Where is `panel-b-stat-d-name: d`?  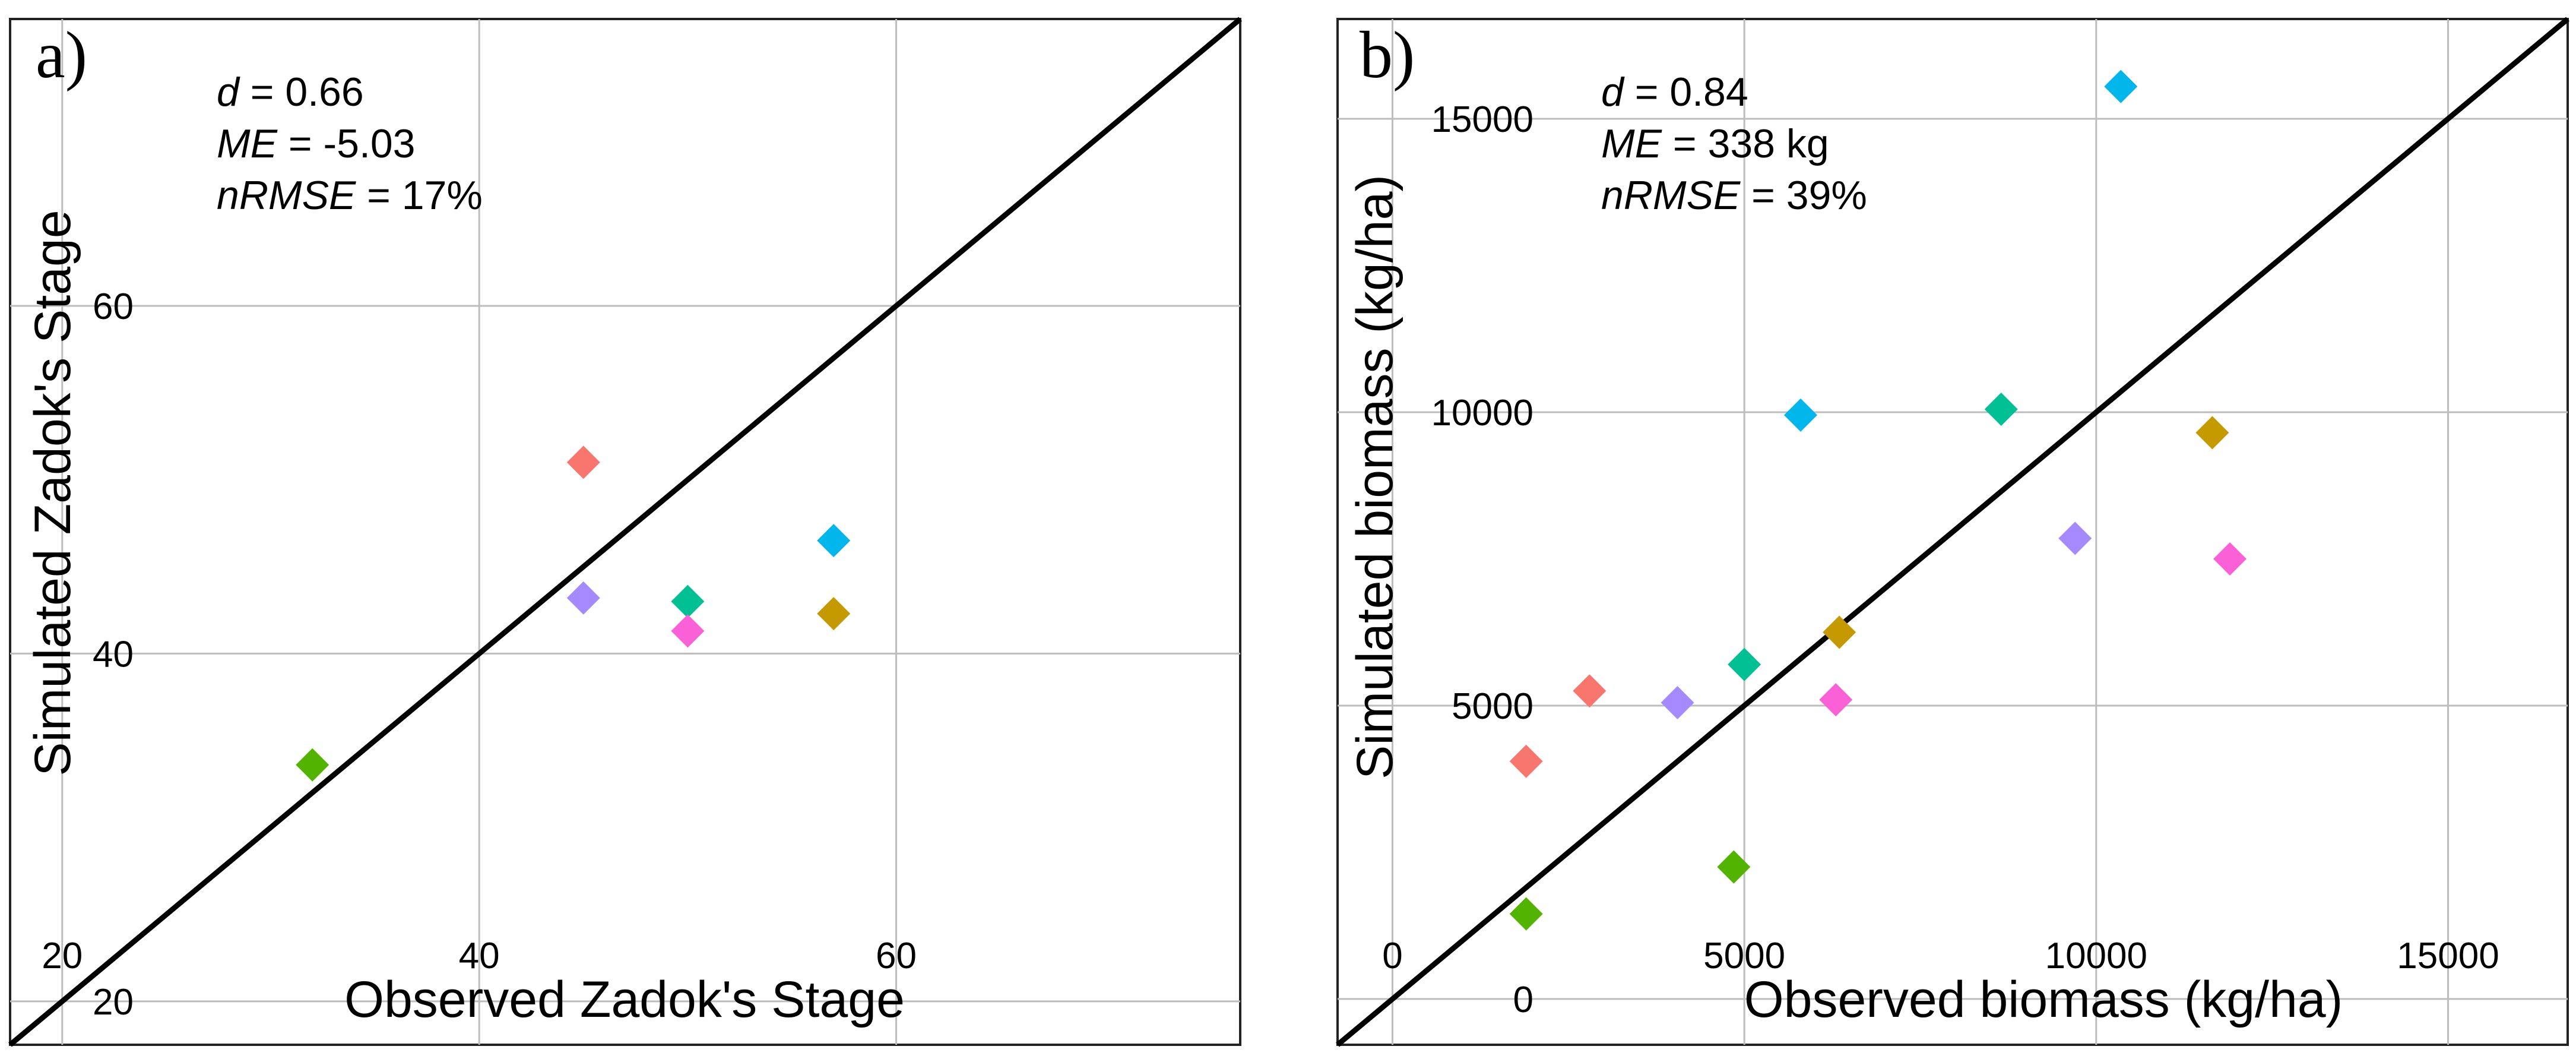 panel-b-stat-d-name: d is located at coordinates (1613, 92).